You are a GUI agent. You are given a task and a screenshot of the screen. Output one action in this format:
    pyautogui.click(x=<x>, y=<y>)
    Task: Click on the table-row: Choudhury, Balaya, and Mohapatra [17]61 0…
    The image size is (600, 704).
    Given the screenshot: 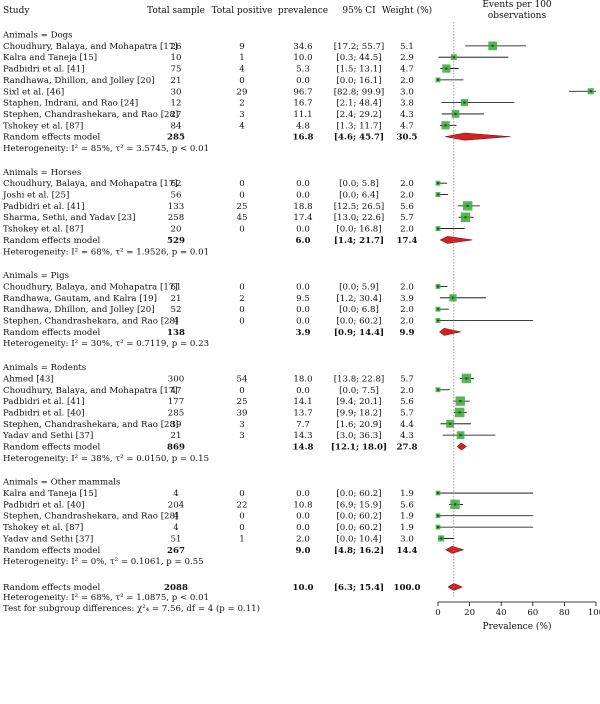 What is the action you would take?
    pyautogui.click(x=208, y=287)
    